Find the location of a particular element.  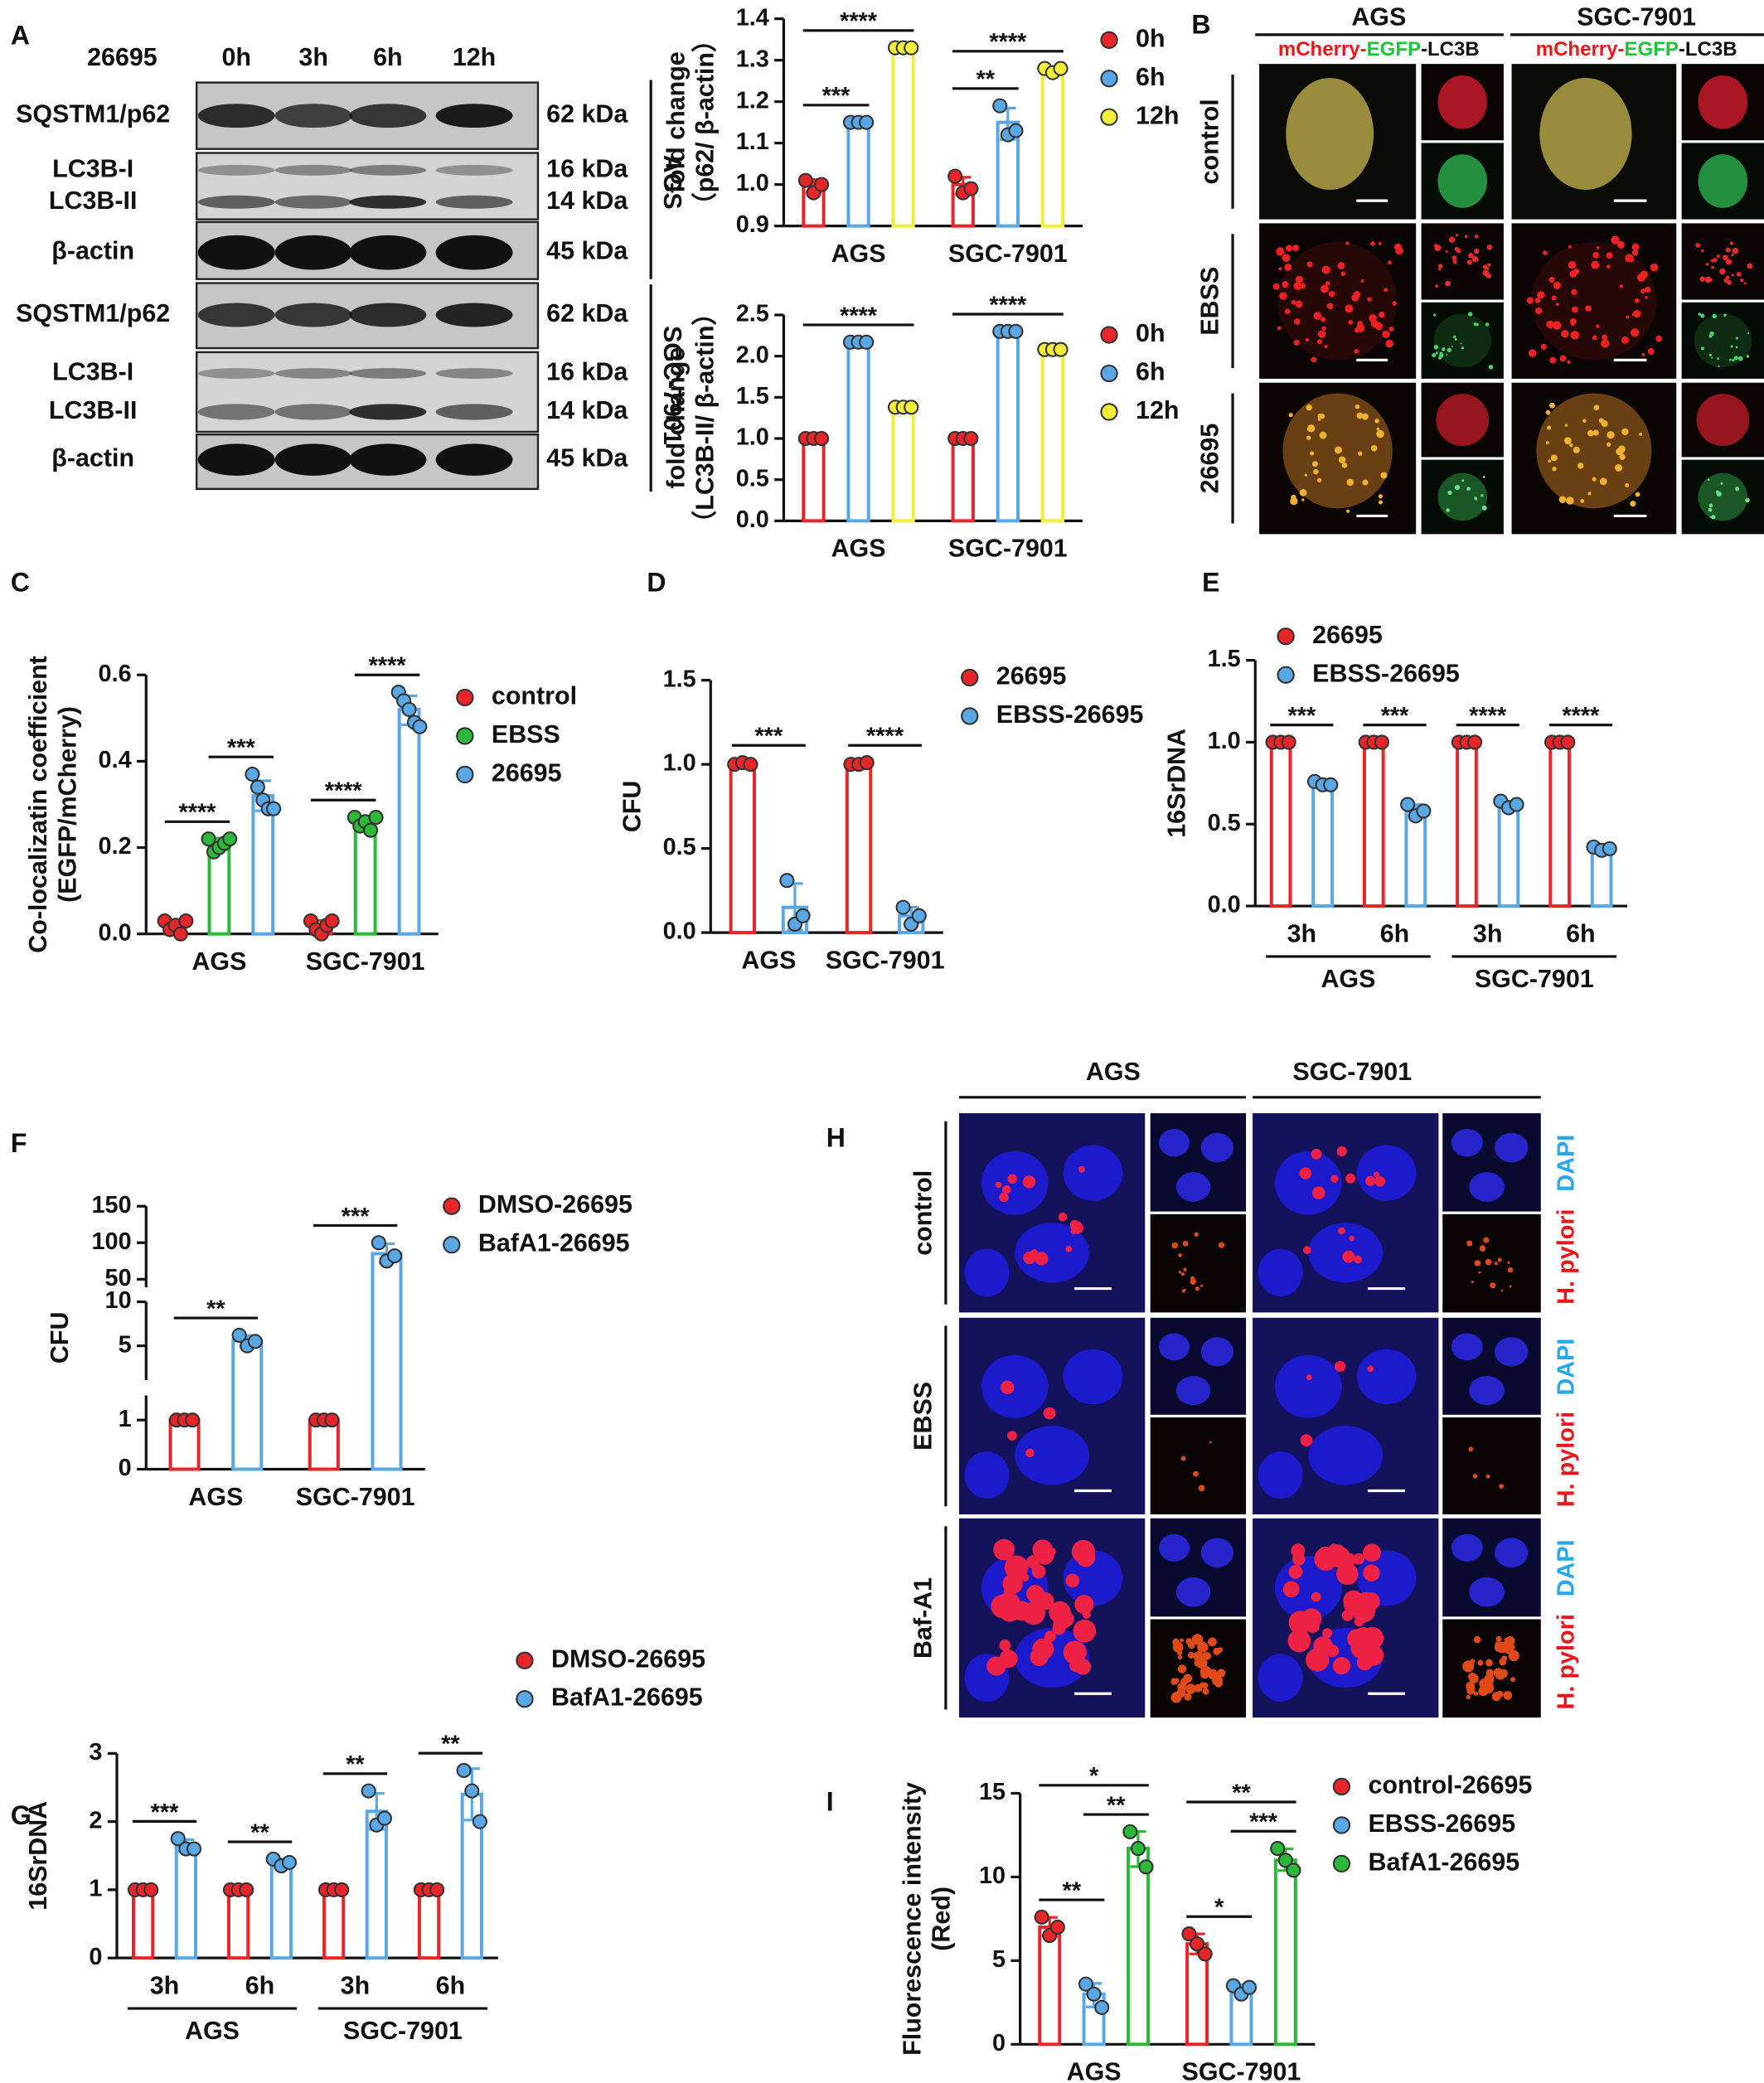

y-tick-label: 0.6 is located at coordinates (115, 674).